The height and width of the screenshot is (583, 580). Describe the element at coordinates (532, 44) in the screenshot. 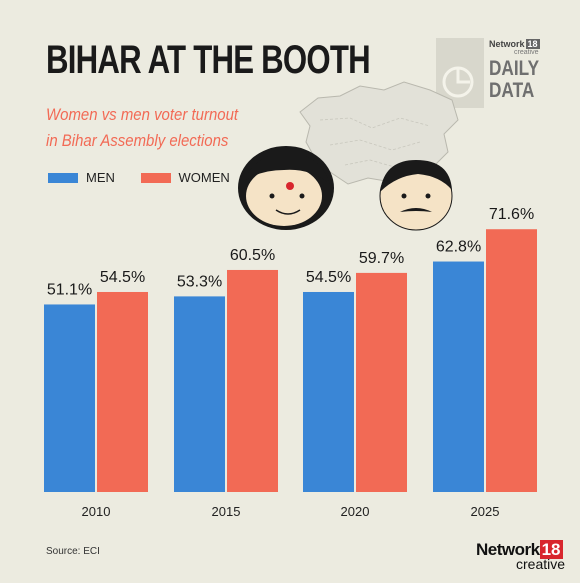

I see `brand-18: 18` at that location.